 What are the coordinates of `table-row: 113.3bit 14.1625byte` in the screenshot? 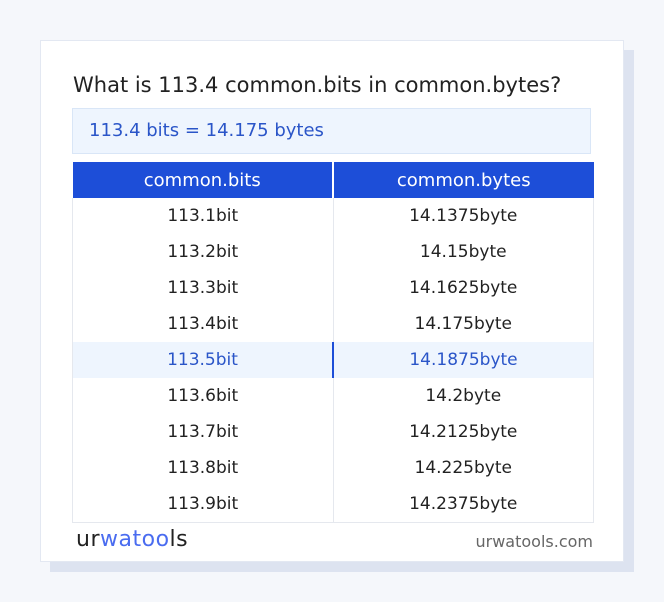 It's located at (333, 288).